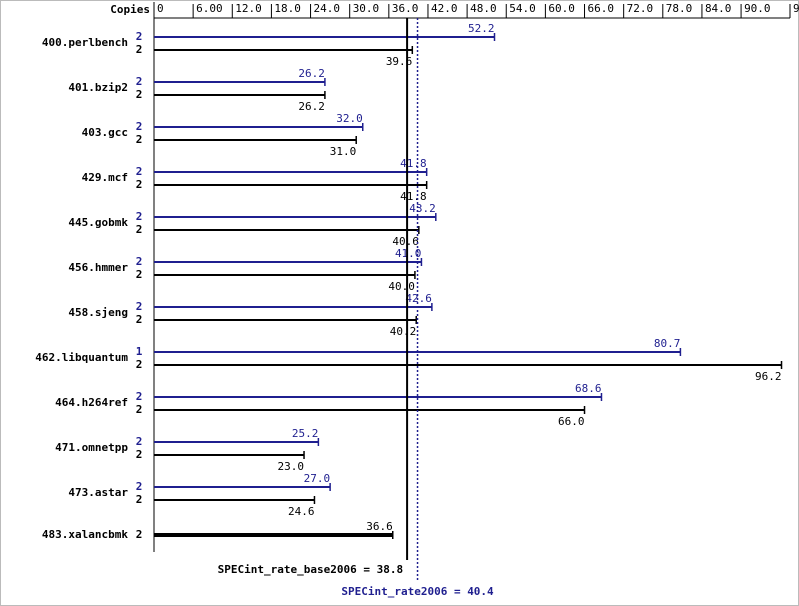  Describe the element at coordinates (444, 8) in the screenshot. I see `x-tick-label: 42.0` at that location.